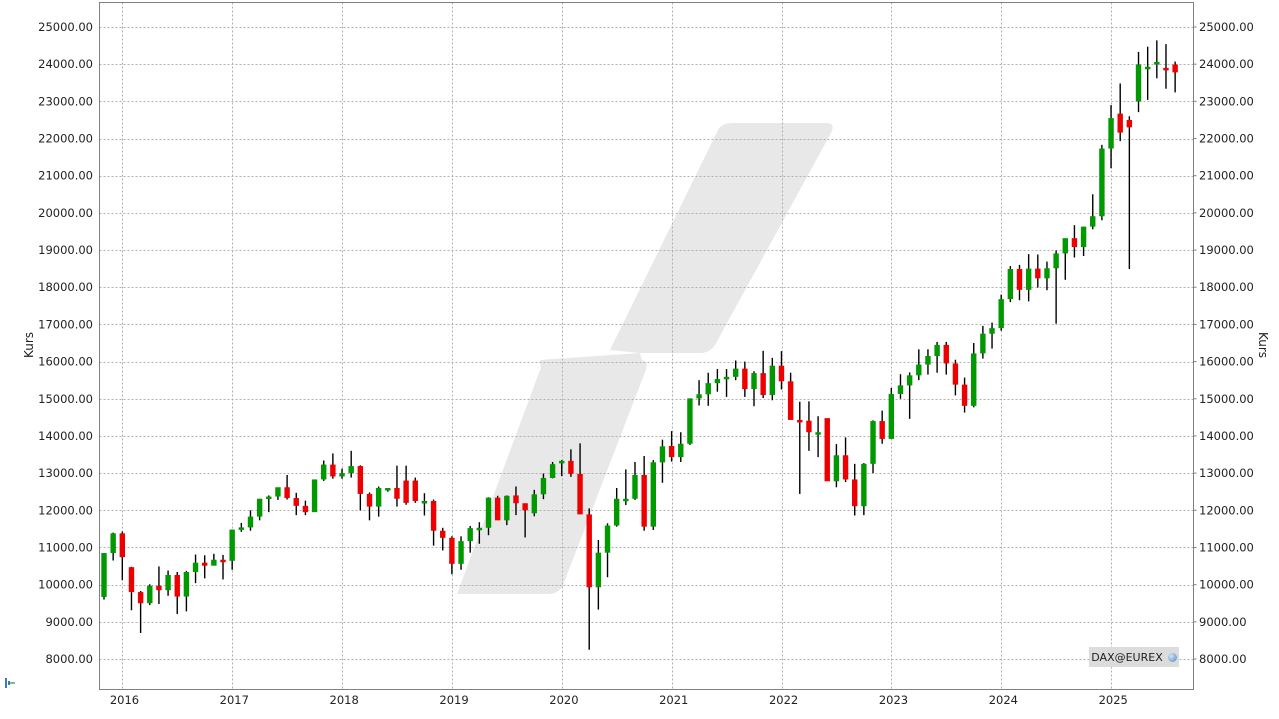 The width and height of the screenshot is (1279, 719). I want to click on svg-text: 2019, so click(453, 700).